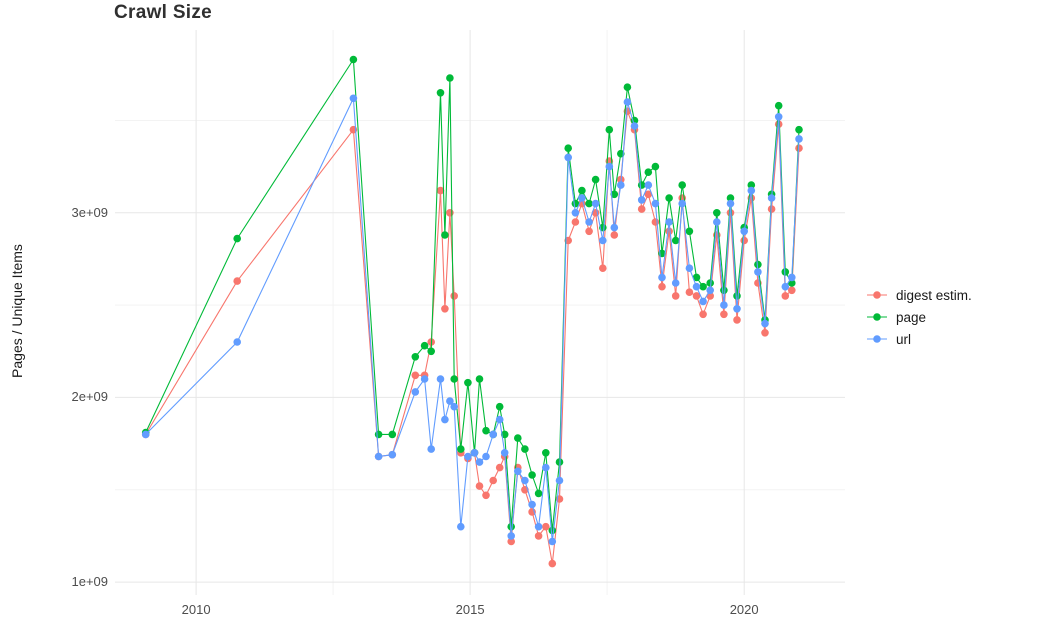 This screenshot has height=639, width=1059. I want to click on legend-label-digest-estim: digest estim., so click(934, 295).